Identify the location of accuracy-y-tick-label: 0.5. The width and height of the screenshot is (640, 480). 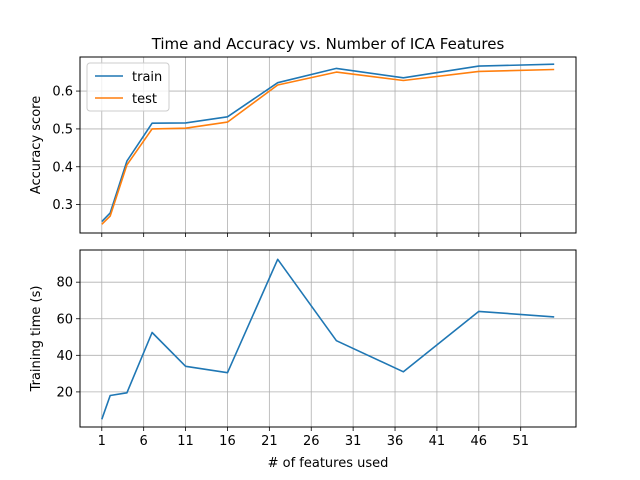
(62, 129).